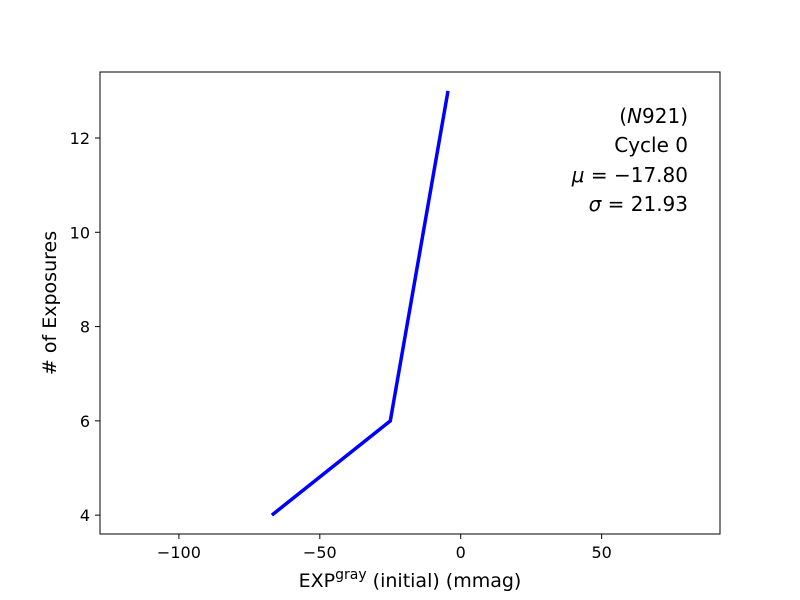  What do you see at coordinates (578, 175) in the screenshot?
I see `annotation-mean-symbol: μ` at bounding box center [578, 175].